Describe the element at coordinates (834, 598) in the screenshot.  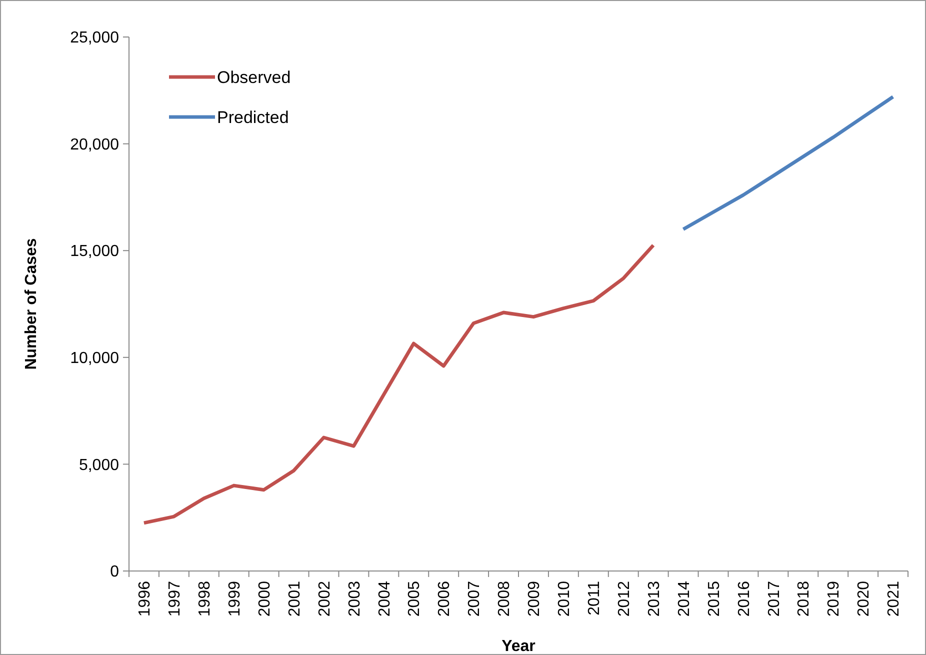
I see `x-tick-label: 2019` at that location.